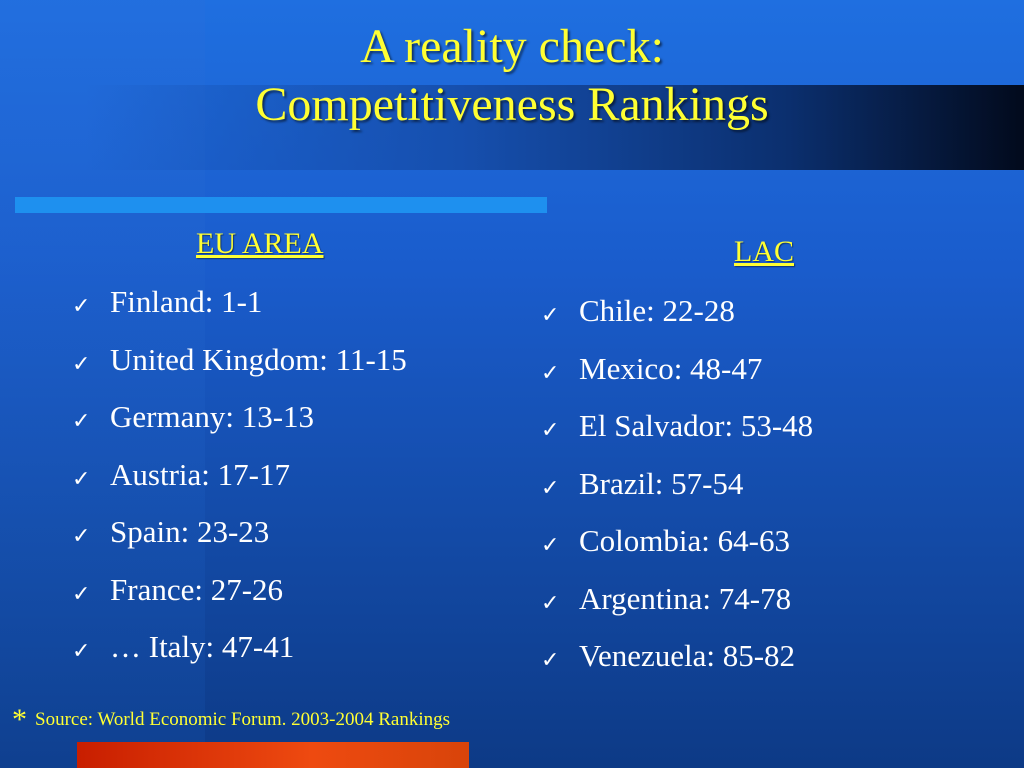 The width and height of the screenshot is (1024, 768). I want to click on list-item-text: Spain: 23-23, so click(190, 531).